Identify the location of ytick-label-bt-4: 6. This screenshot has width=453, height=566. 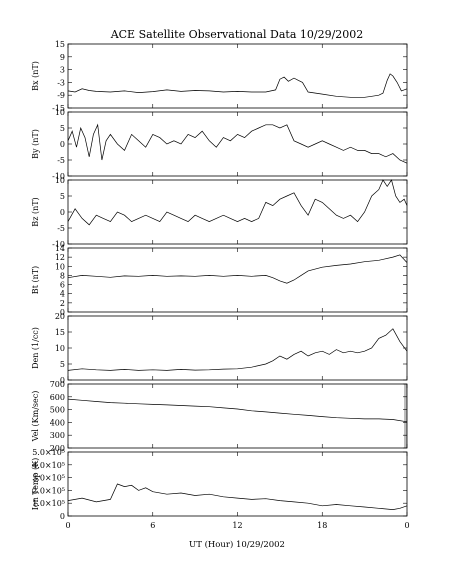
(62, 285).